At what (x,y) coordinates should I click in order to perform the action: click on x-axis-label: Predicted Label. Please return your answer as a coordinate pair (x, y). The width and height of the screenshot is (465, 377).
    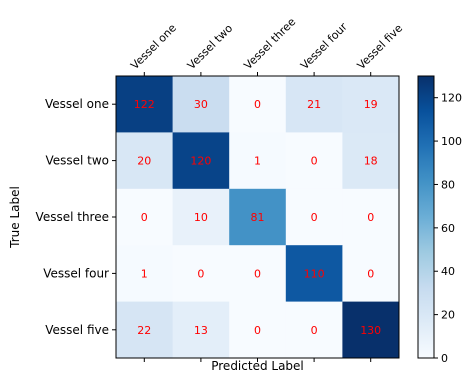
    Looking at the image, I should click on (257, 366).